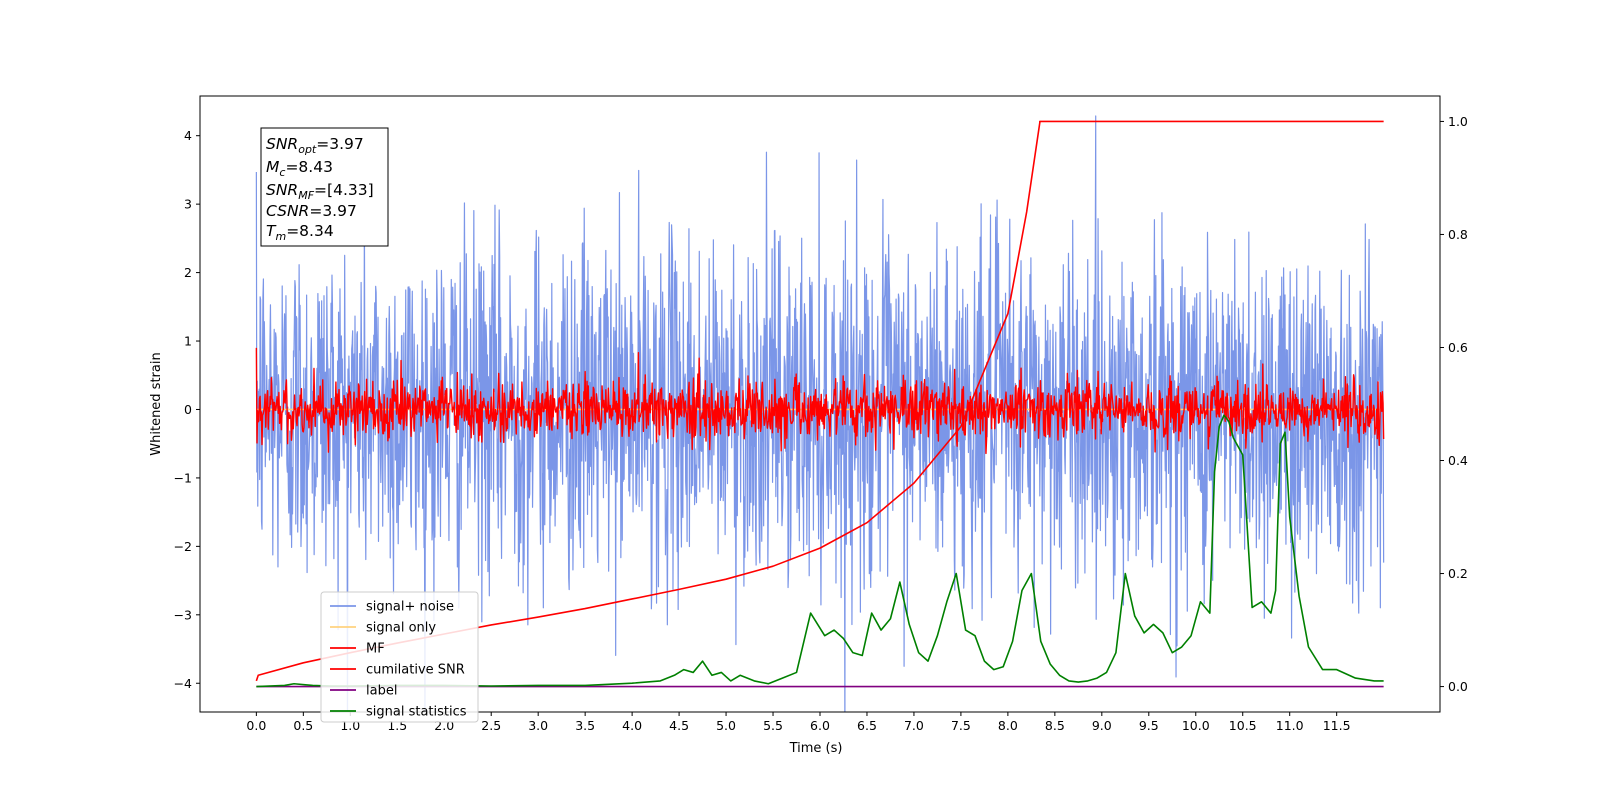 The image size is (1600, 800). I want to click on legend-label: signal statistics, so click(416, 712).